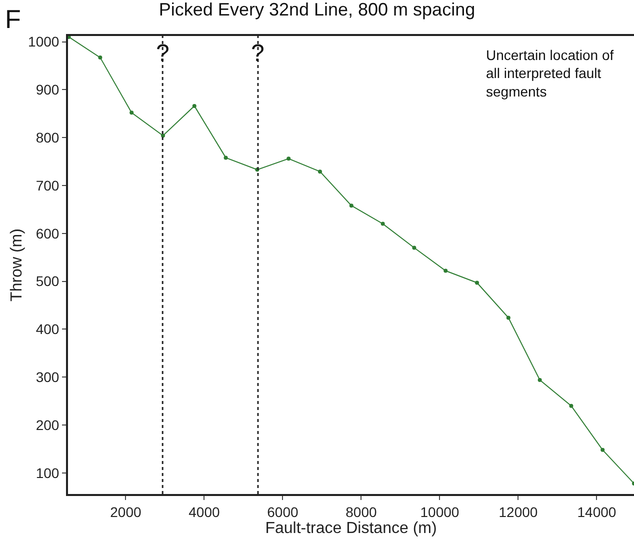  I want to click on x-tick-label: 14000, so click(596, 512).